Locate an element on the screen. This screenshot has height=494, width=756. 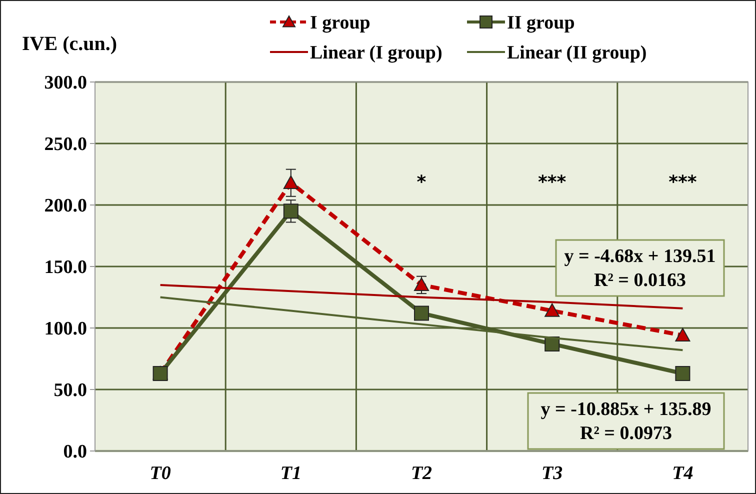
annotation: y = -10.885x + 135.89 R² = 0.0973 is located at coordinates (626, 421).